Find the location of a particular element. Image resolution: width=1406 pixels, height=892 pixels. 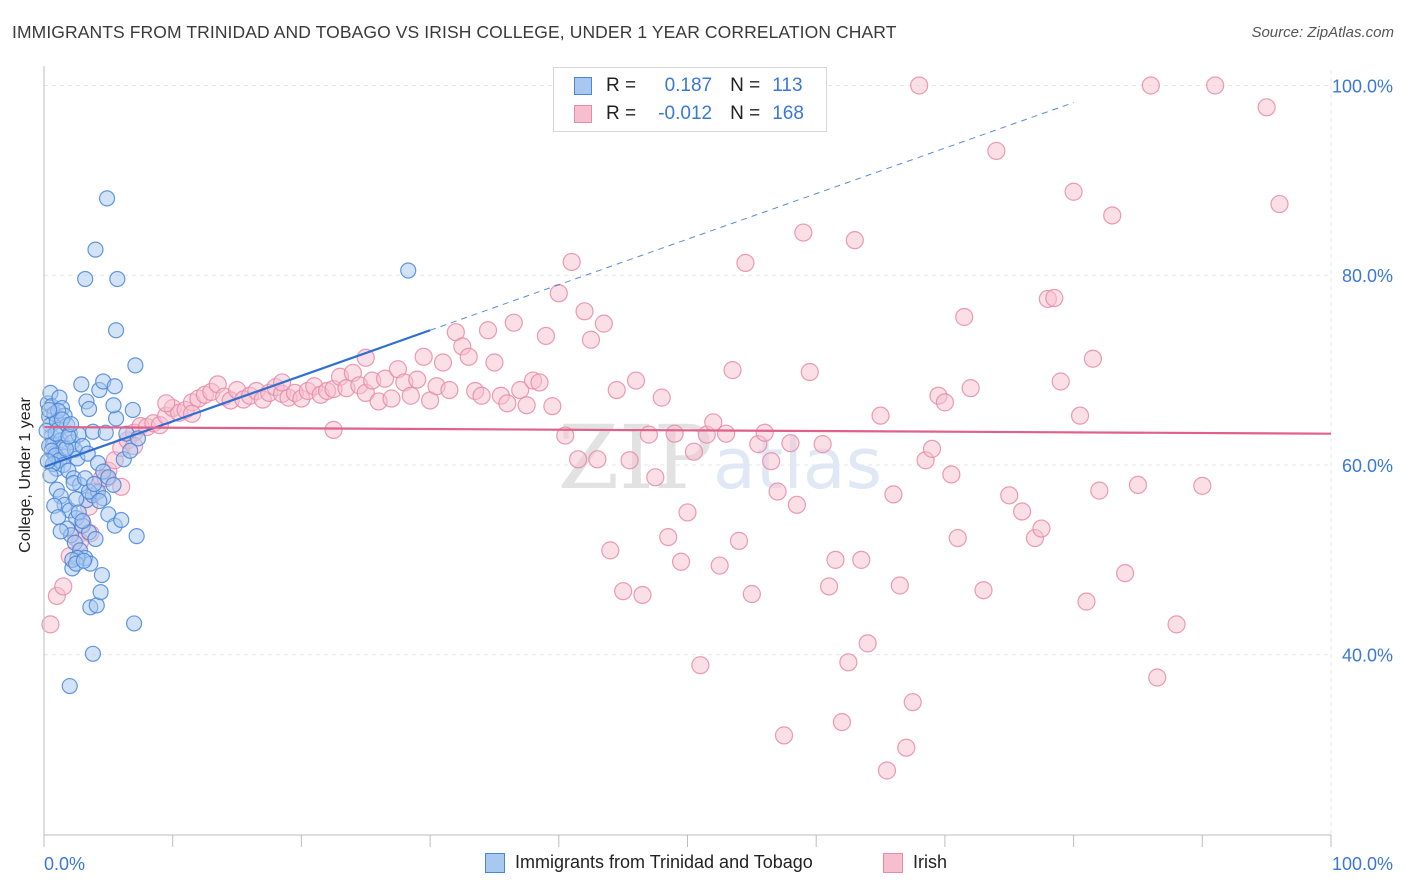

chart-source: Source: ZipAtlas.com is located at coordinates (1322, 32).